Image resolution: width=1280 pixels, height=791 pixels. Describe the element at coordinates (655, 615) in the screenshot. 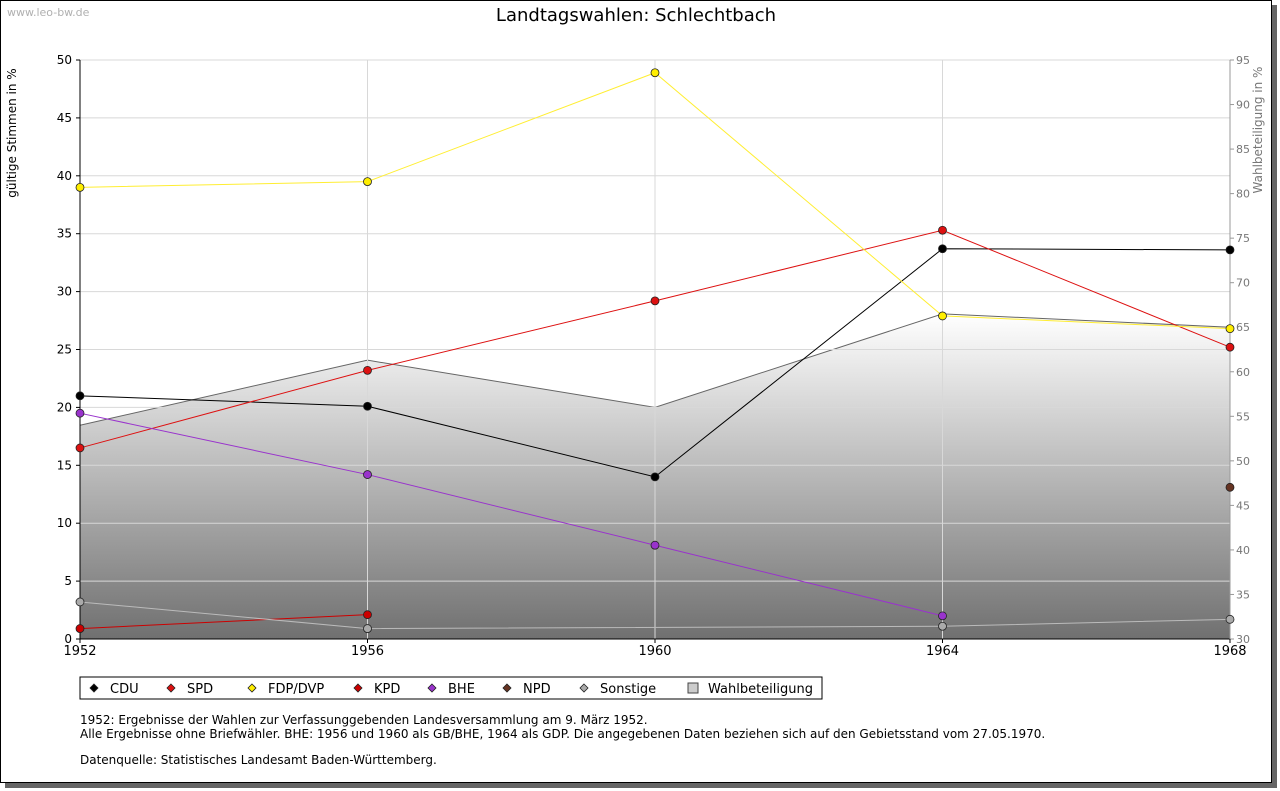

I see `series-line-sonstige` at that location.